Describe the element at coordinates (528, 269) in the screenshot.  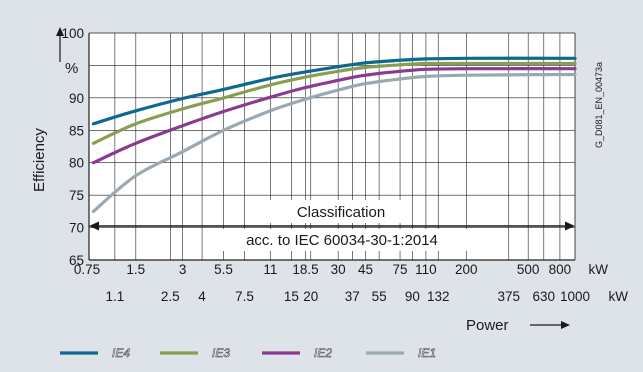
I see `x-tick-label-top: 500` at that location.